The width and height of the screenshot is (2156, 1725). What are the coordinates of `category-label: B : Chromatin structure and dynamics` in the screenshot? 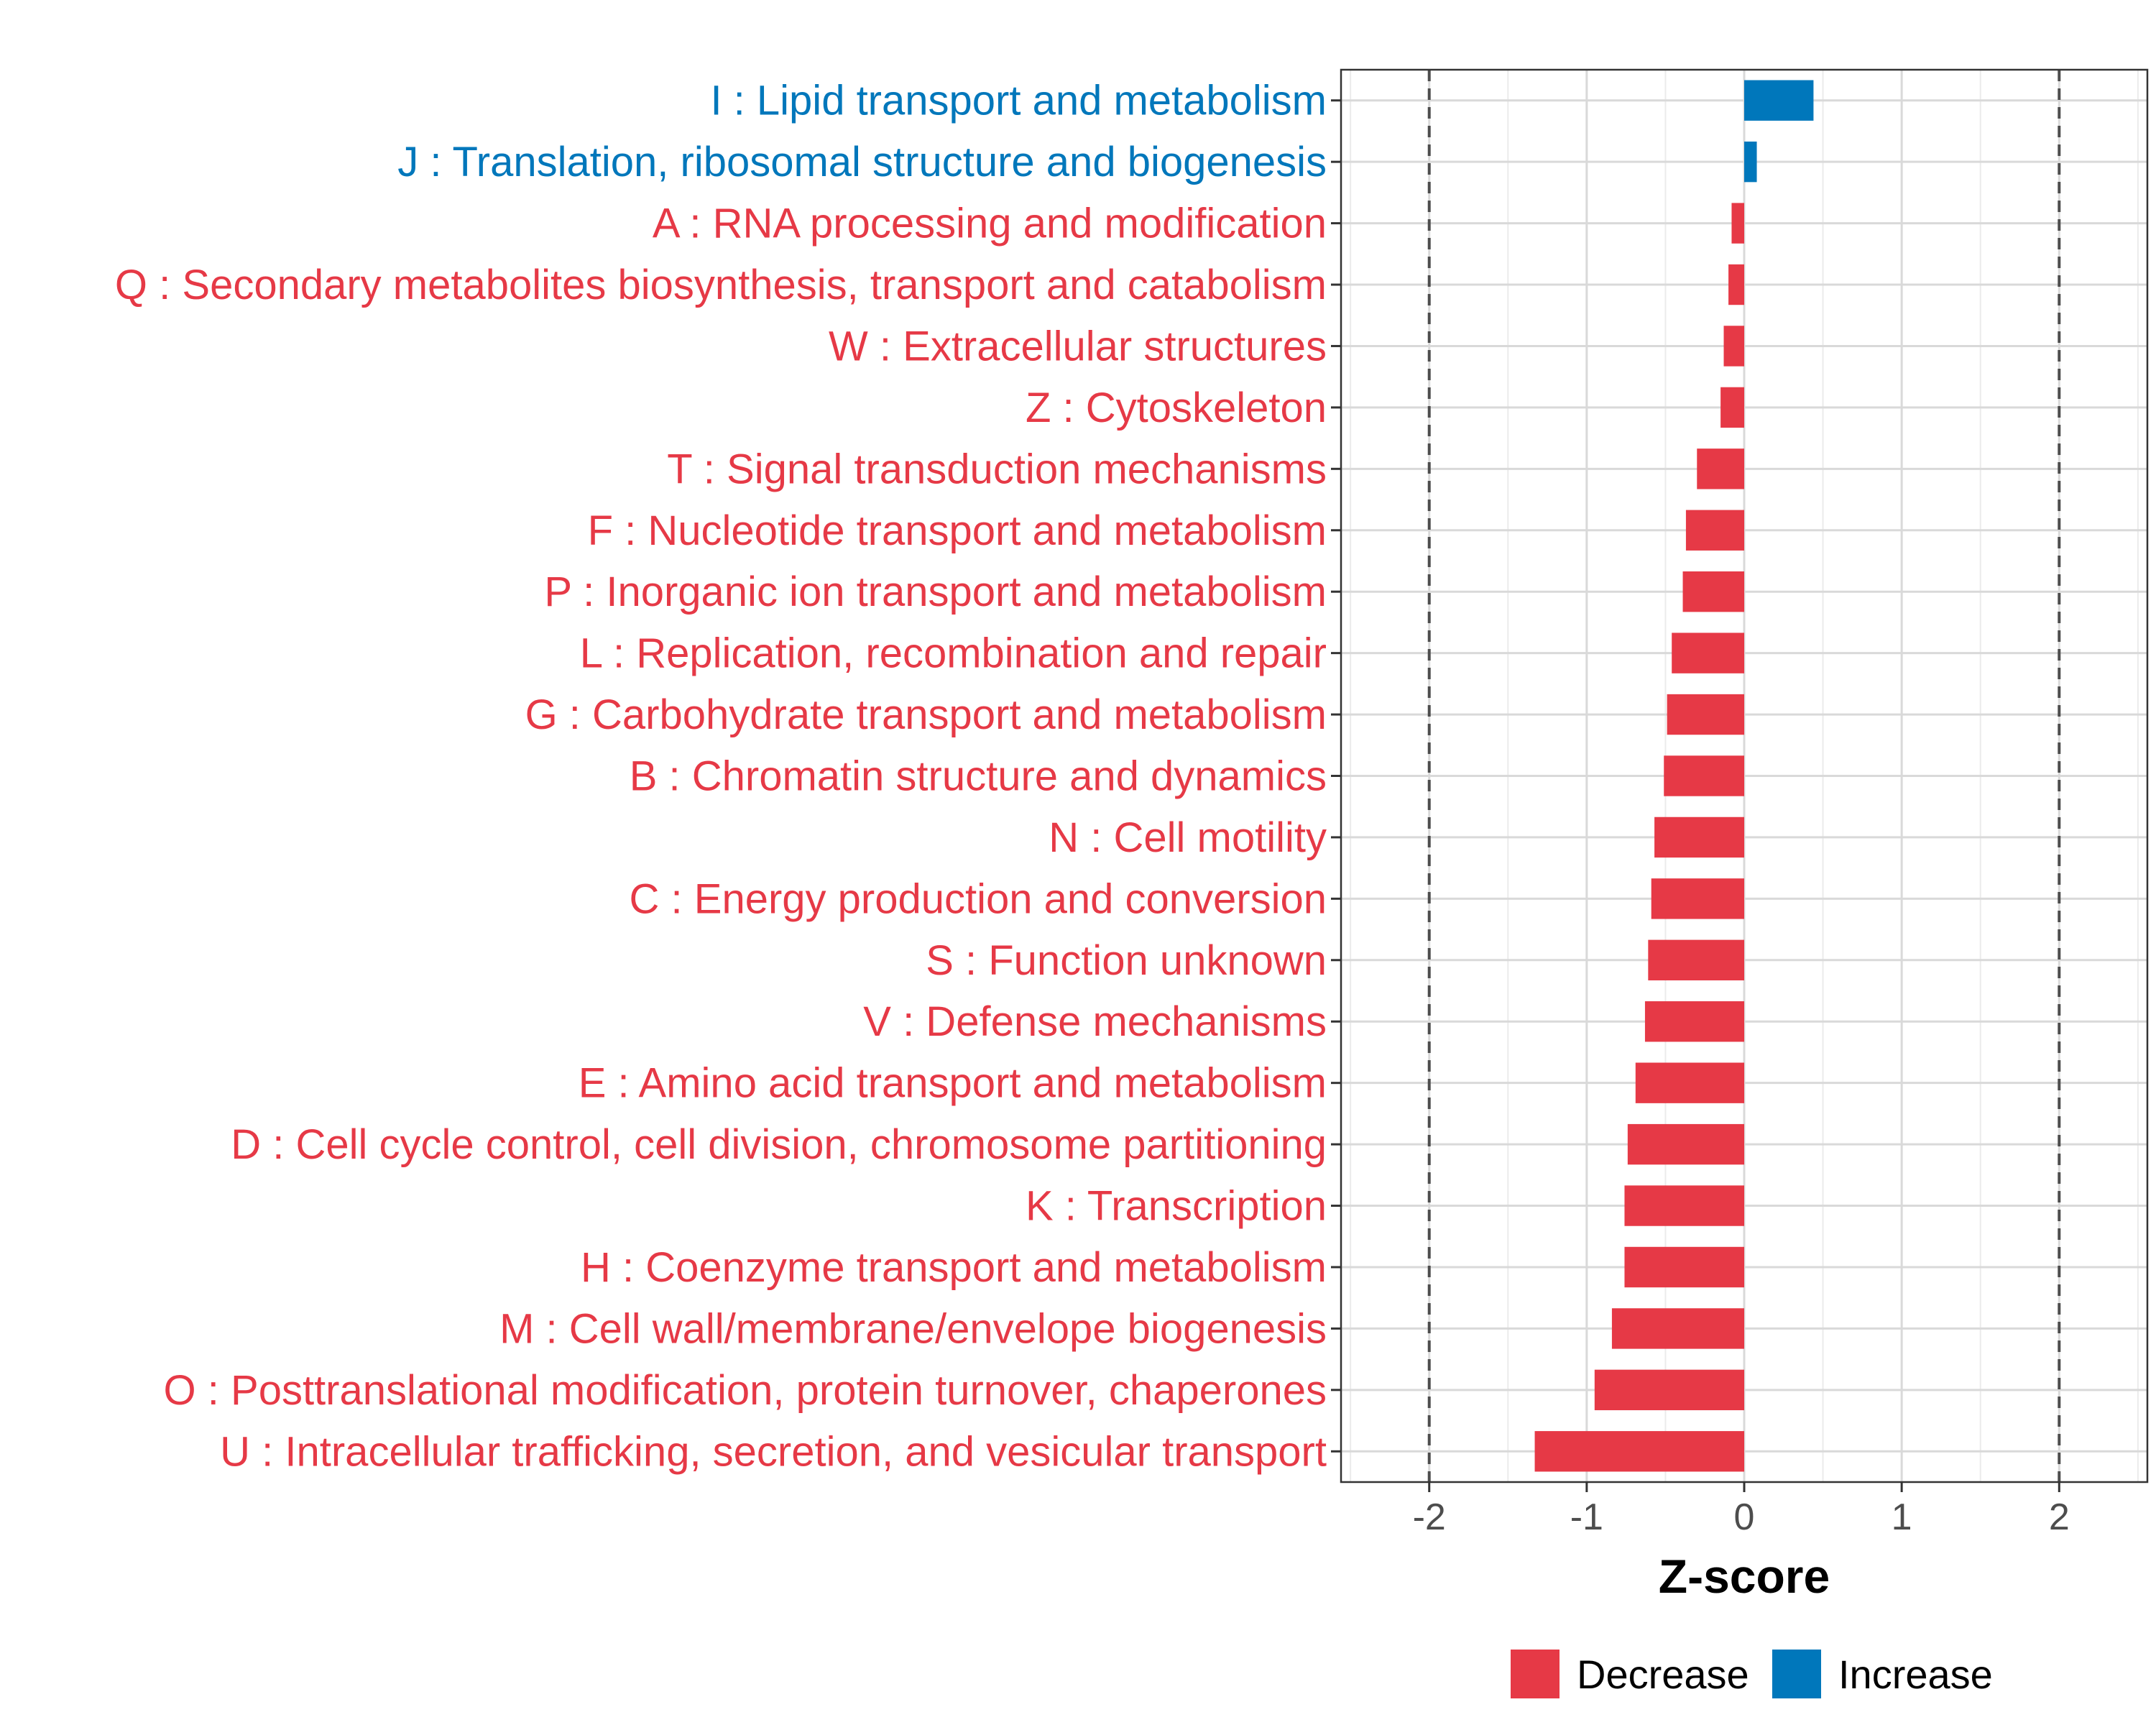 It's located at (978, 776).